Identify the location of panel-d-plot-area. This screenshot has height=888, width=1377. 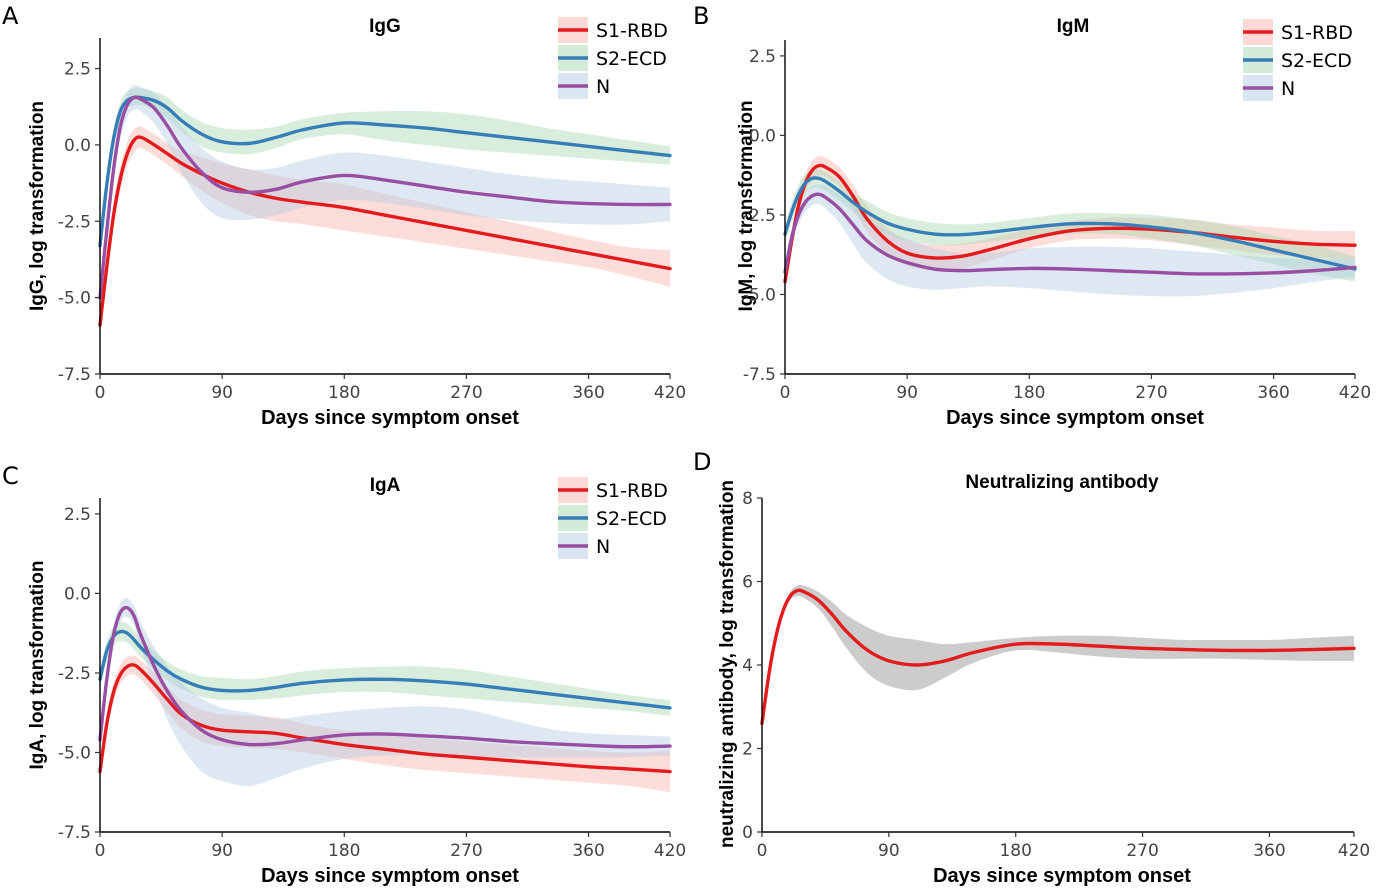
(1058, 656).